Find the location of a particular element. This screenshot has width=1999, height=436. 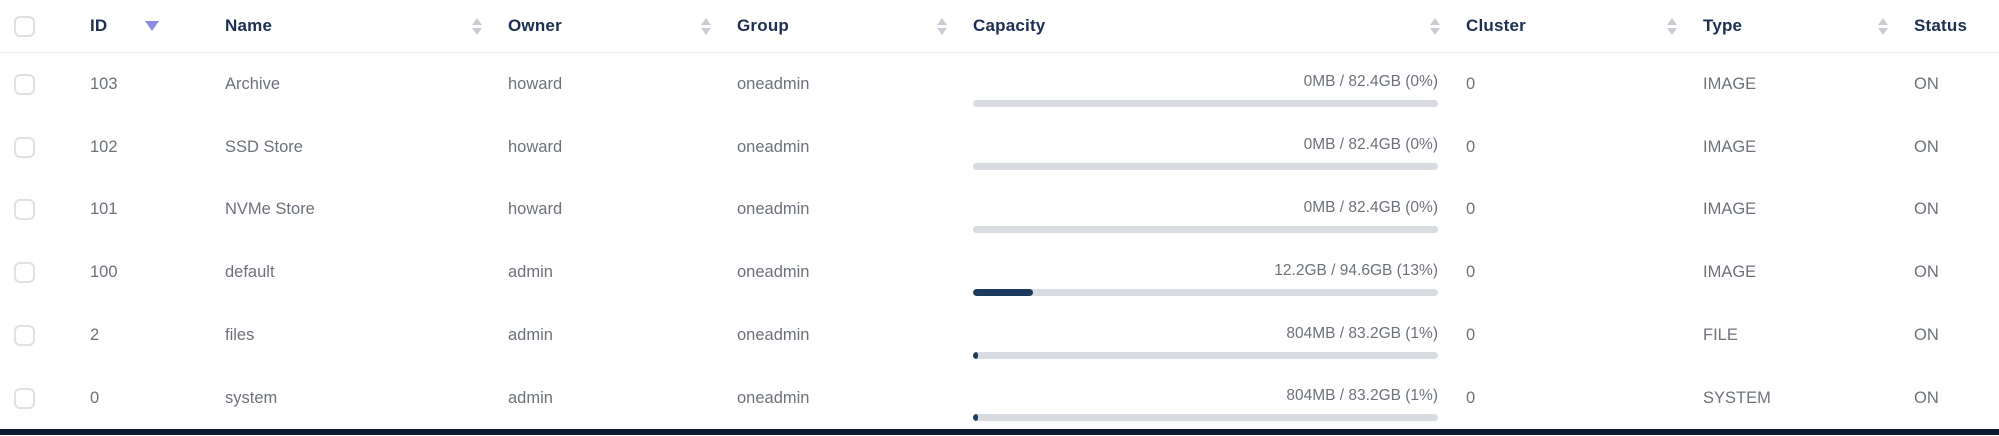

cell-name: system is located at coordinates (251, 397).